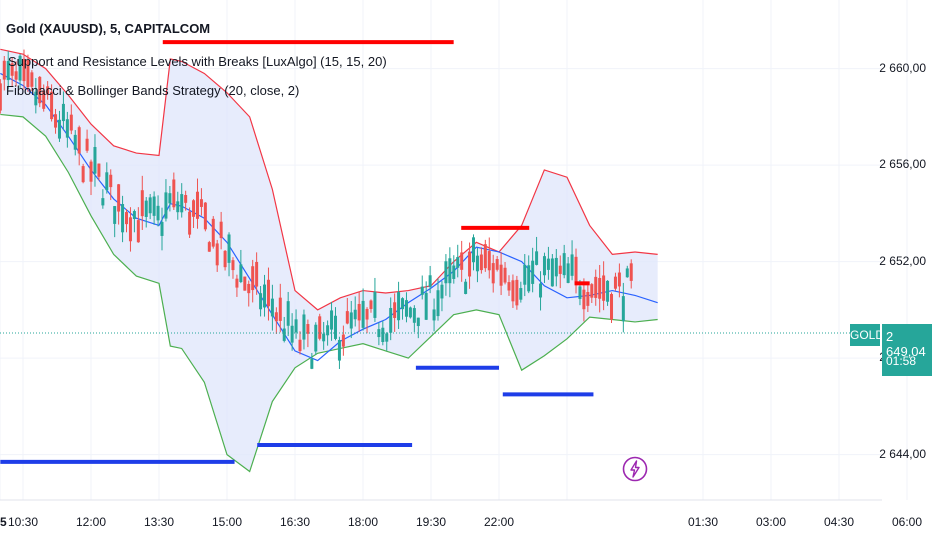 Image resolution: width=932 pixels, height=550 pixels. Describe the element at coordinates (902, 453) in the screenshot. I see `price-tick-label: 2 644,00` at that location.